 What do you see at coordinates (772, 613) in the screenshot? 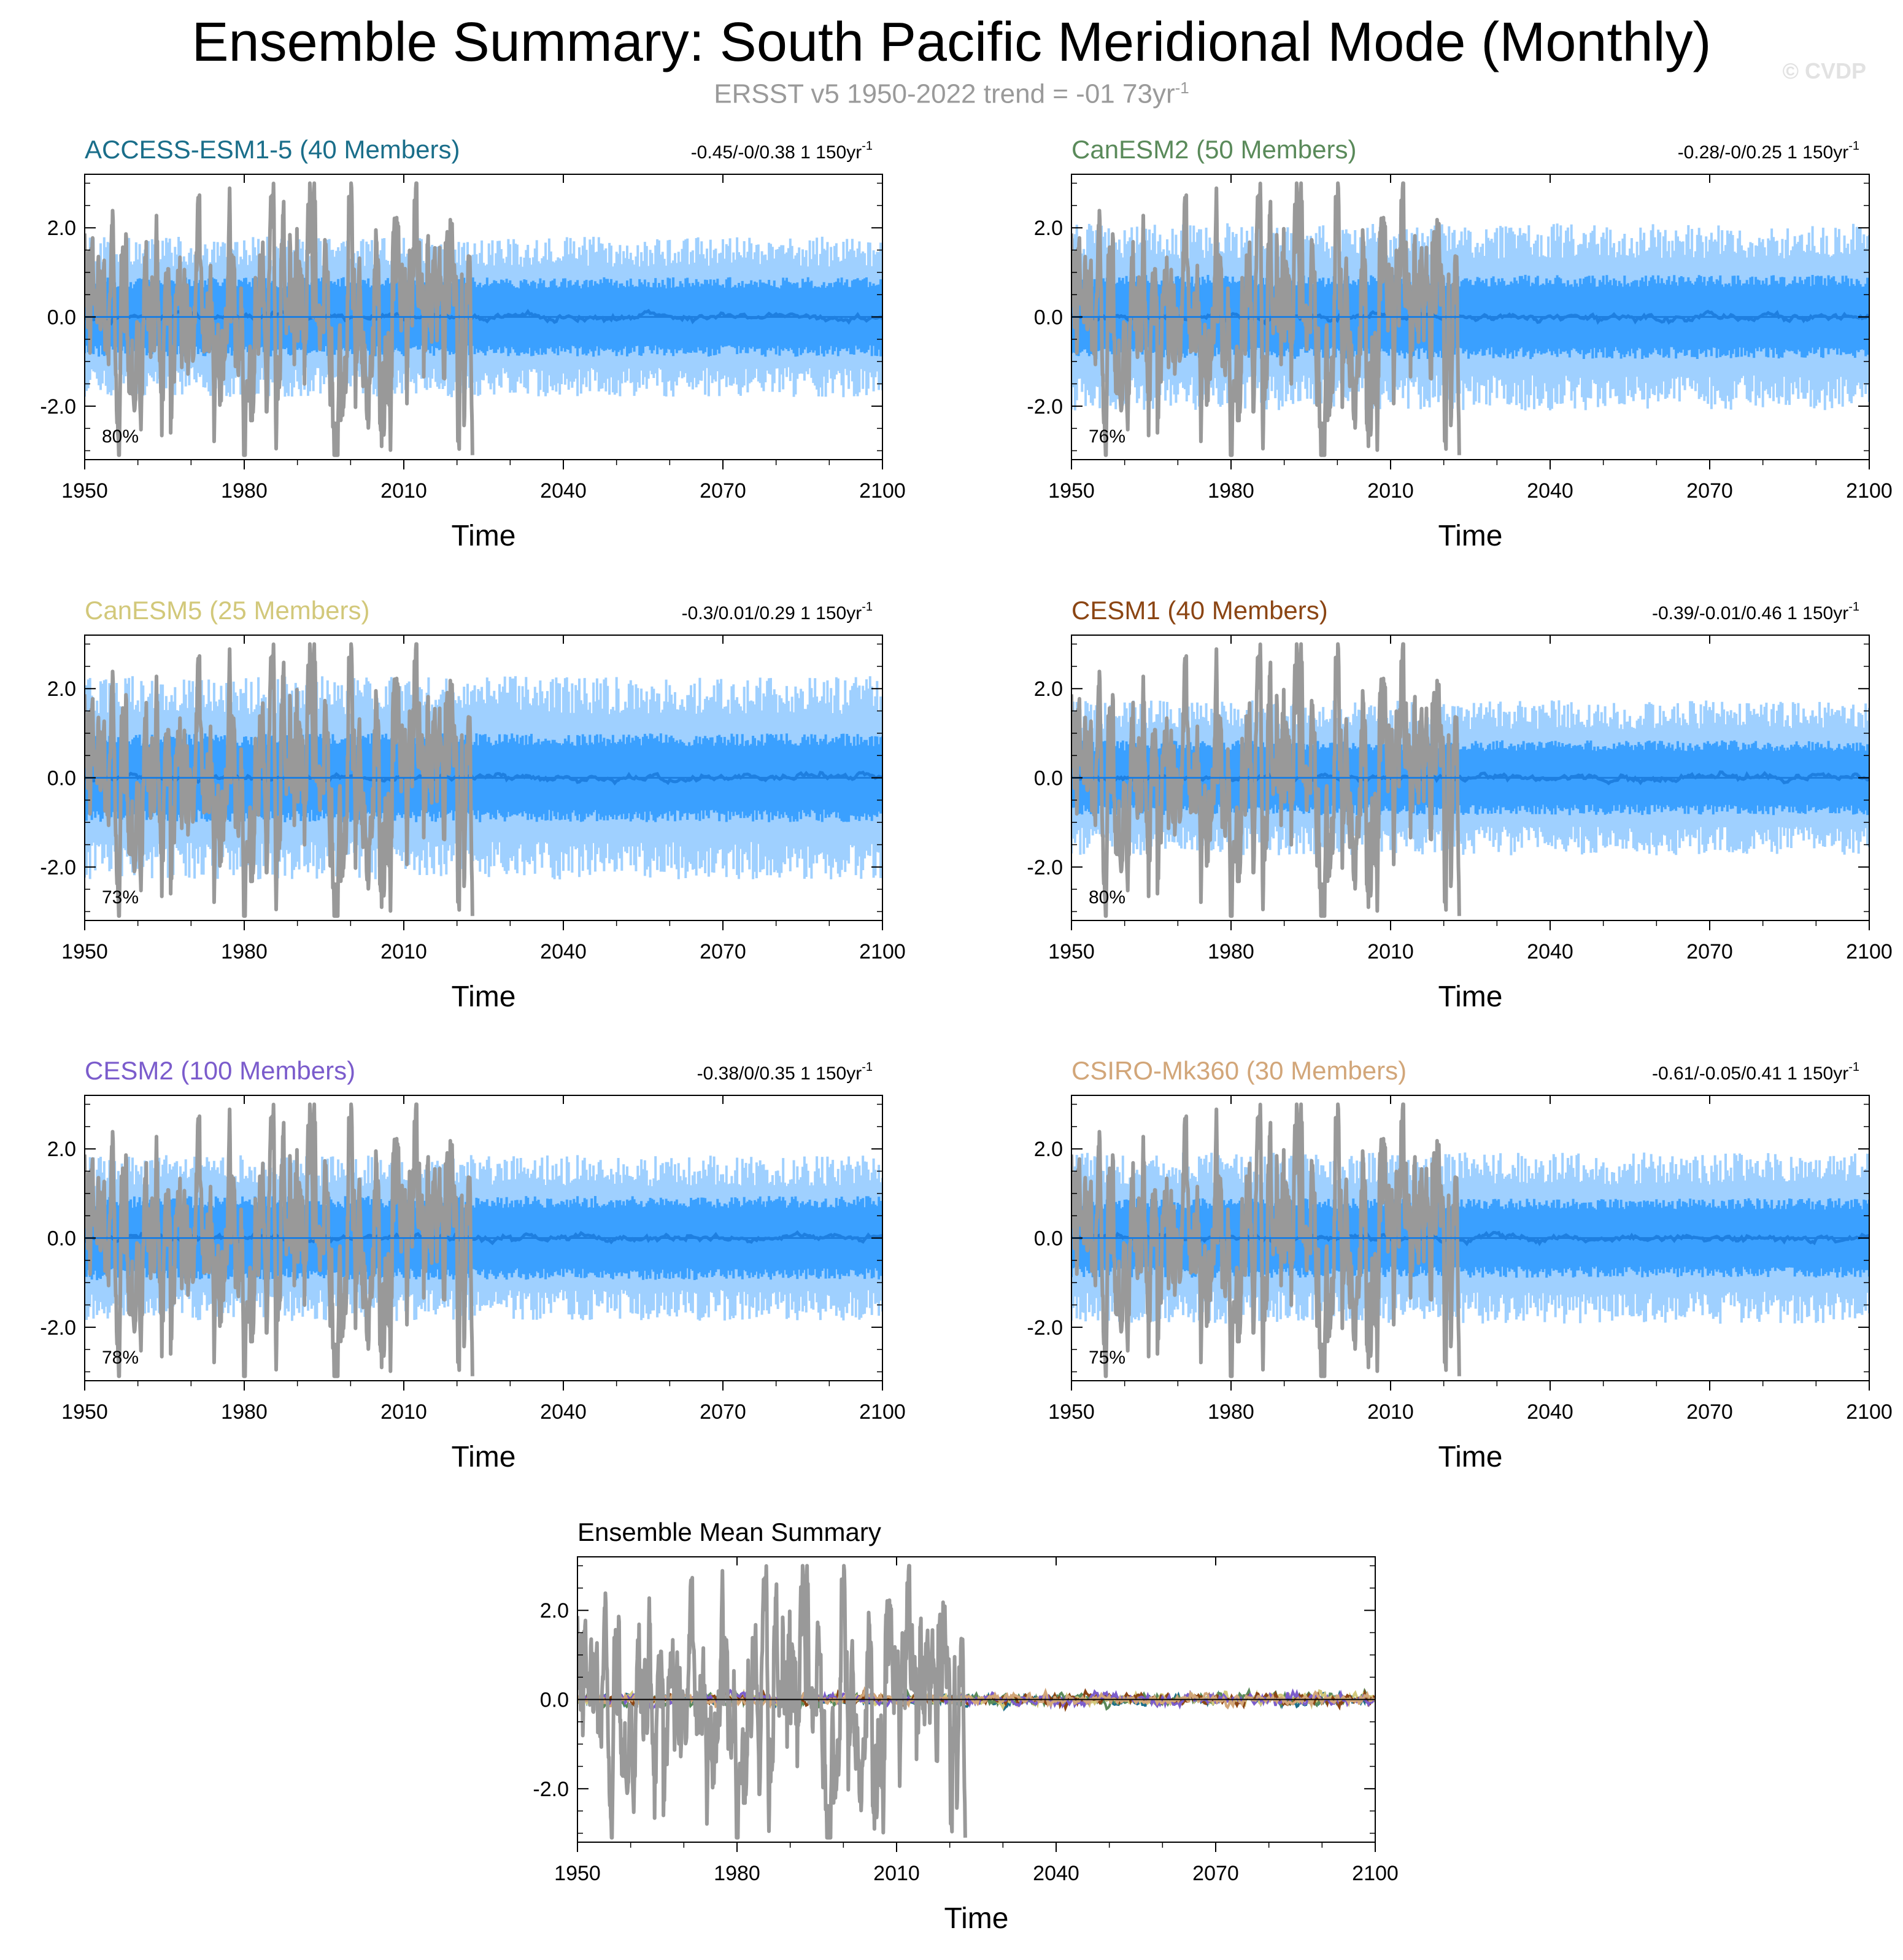
I see `panel-stats-text: -0.3/0.01/0.29 1 150yr` at bounding box center [772, 613].